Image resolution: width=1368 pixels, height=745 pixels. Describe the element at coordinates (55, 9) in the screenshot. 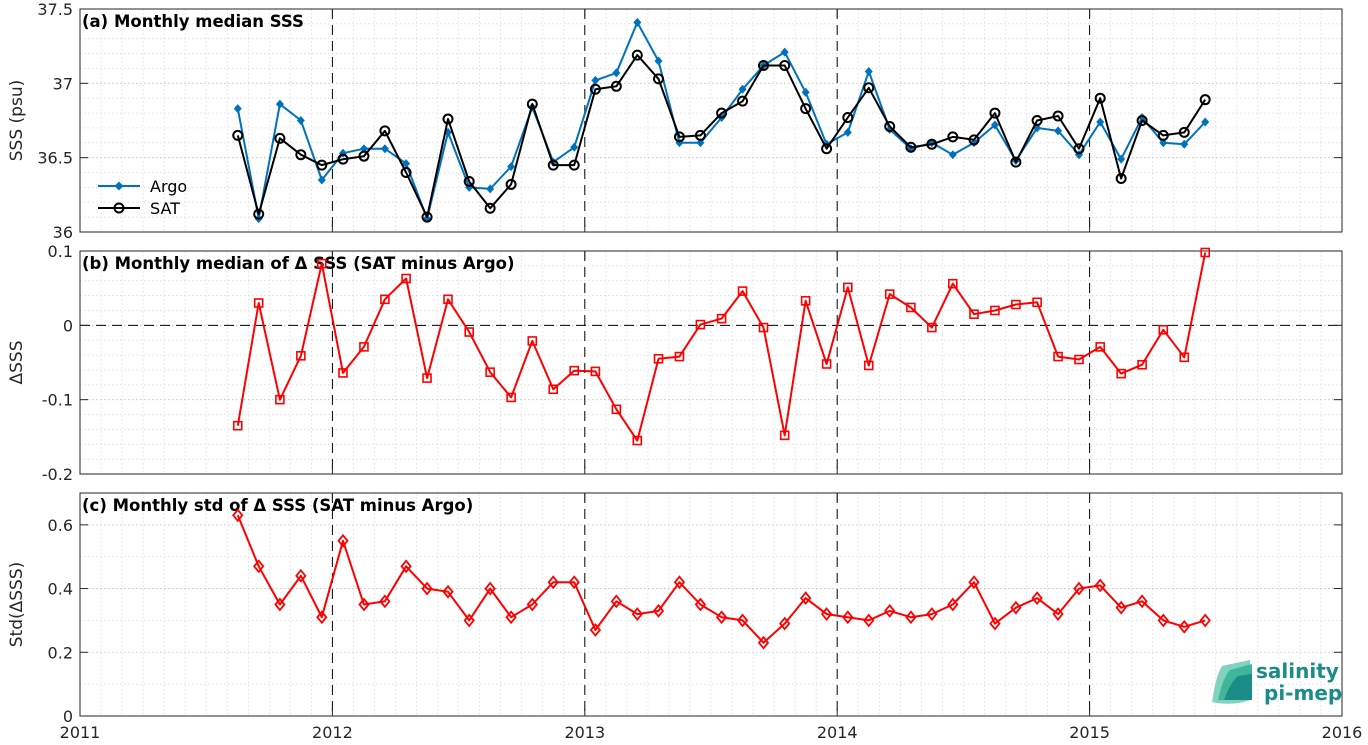

I see `y-tick-label: 37.5` at that location.